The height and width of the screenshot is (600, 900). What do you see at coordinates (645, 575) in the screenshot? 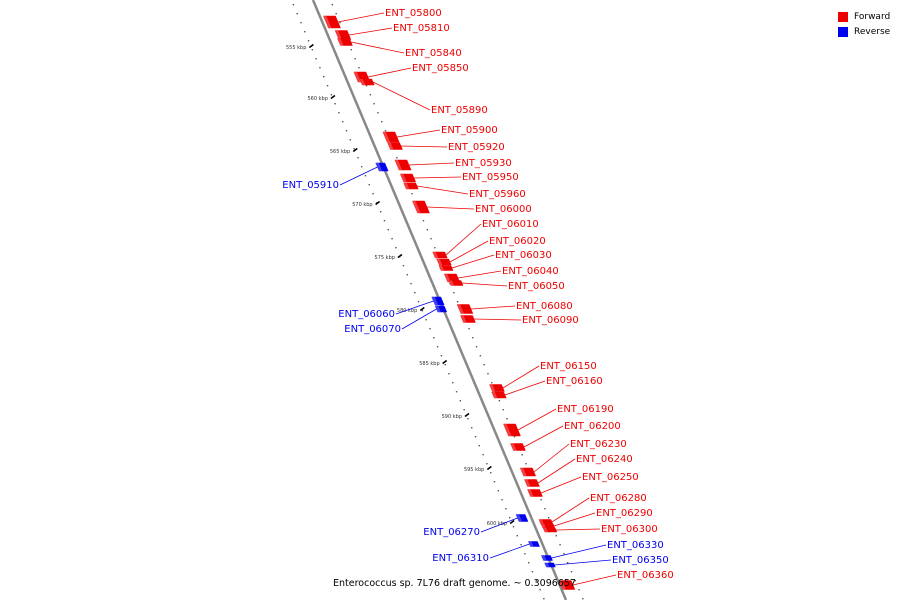
I see `gene-label: ENT_06360` at bounding box center [645, 575].